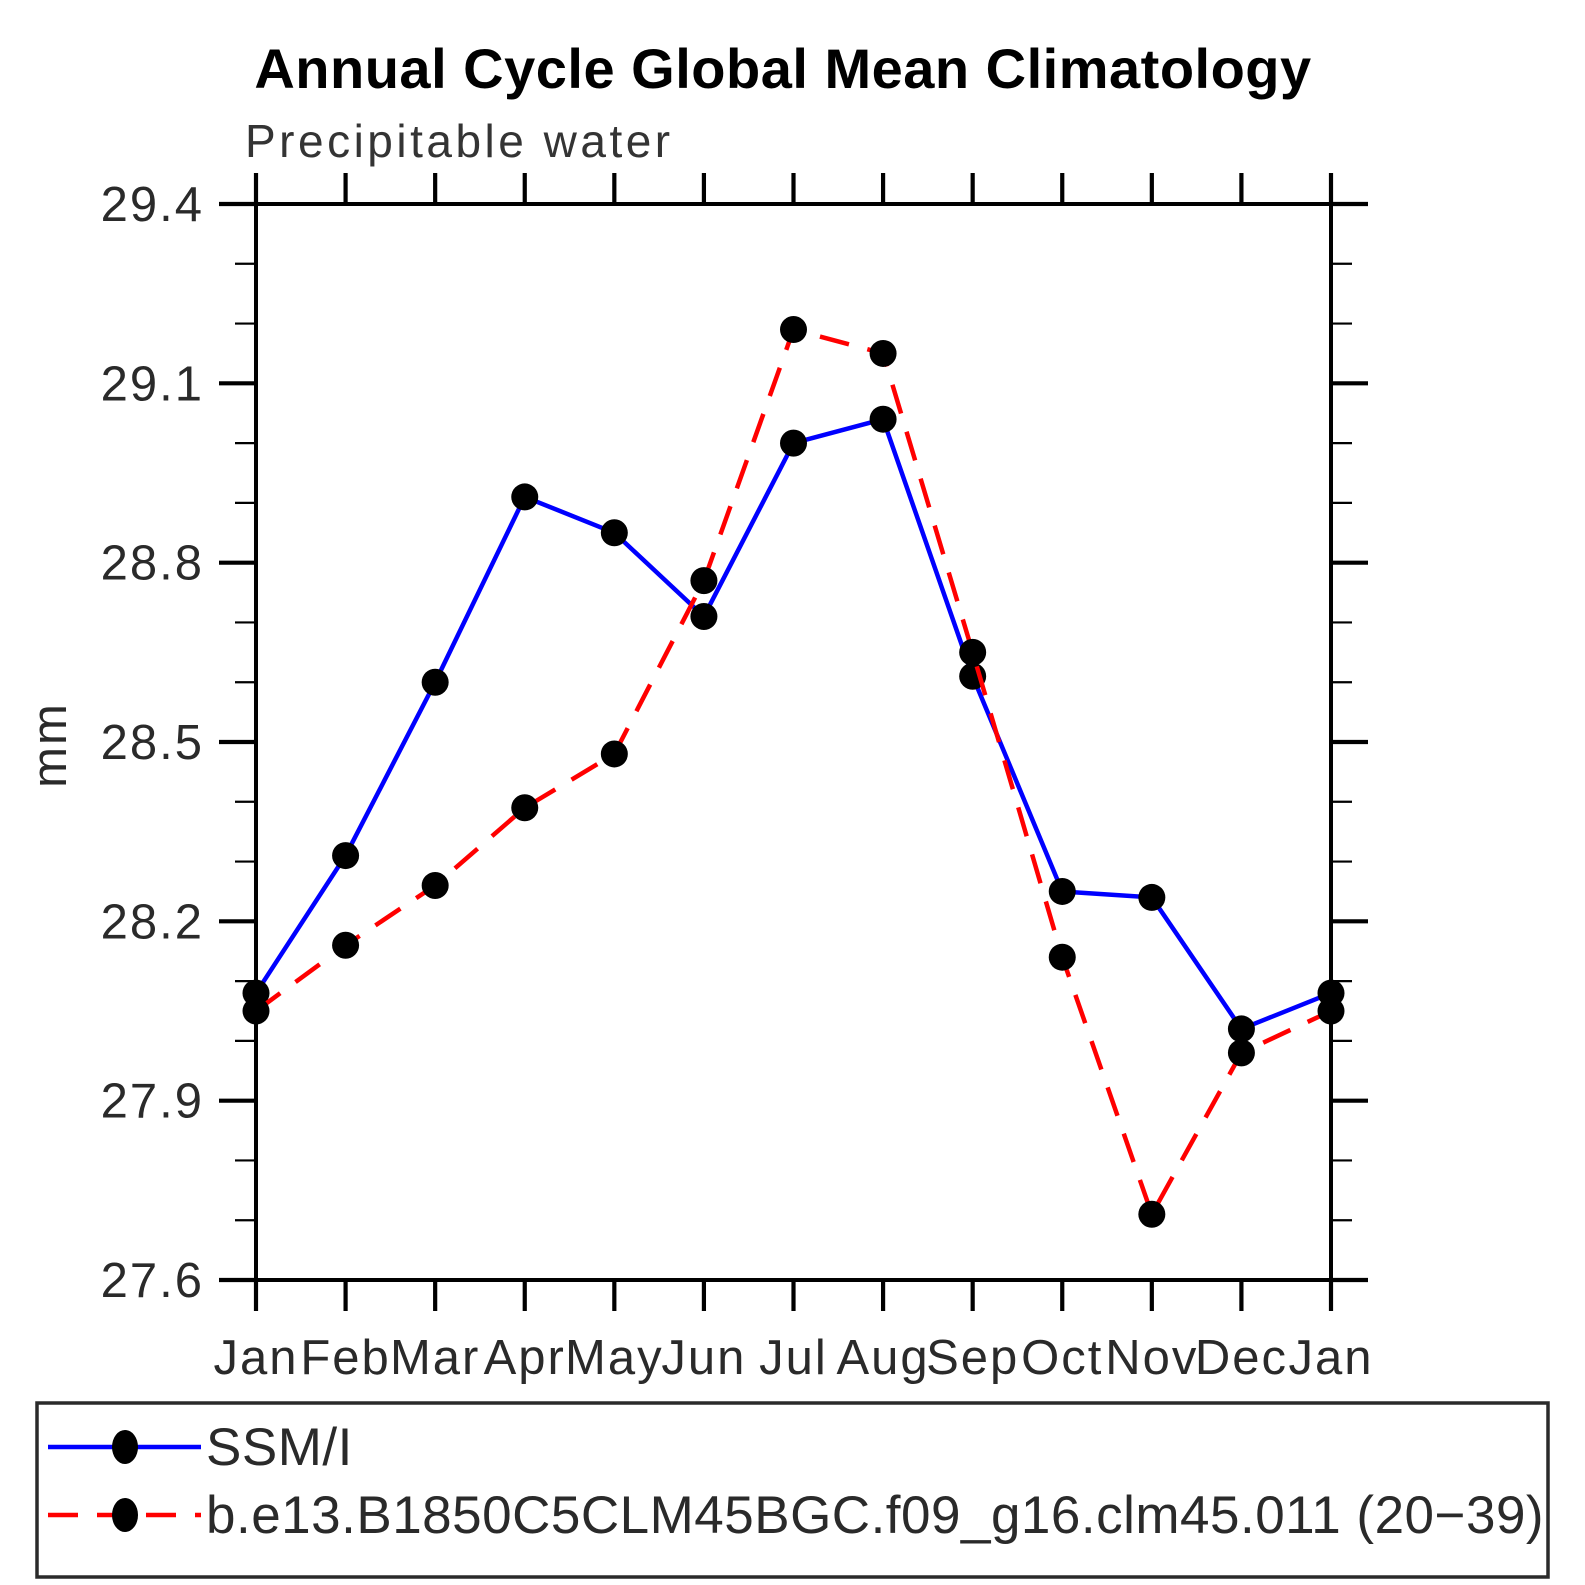 The width and height of the screenshot is (1585, 1585). I want to click on y-tick-label: 27.6, so click(152, 1281).